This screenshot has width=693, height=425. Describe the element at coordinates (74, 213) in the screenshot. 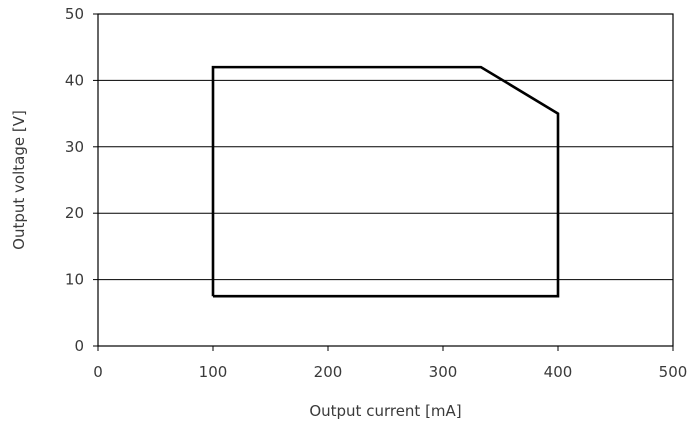

I see `y-tick-label-20: 20` at that location.